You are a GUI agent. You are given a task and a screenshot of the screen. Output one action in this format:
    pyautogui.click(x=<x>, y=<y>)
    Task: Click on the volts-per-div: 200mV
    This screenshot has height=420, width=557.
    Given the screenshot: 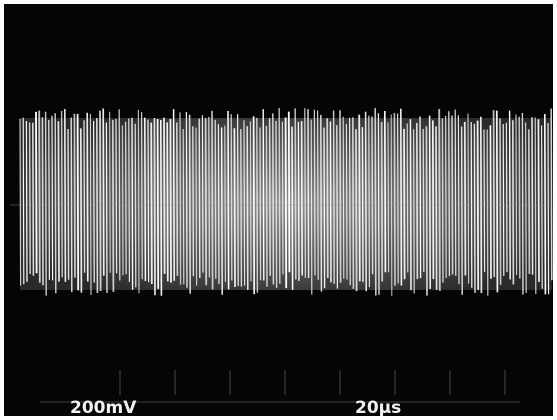 What is the action you would take?
    pyautogui.click(x=103, y=408)
    